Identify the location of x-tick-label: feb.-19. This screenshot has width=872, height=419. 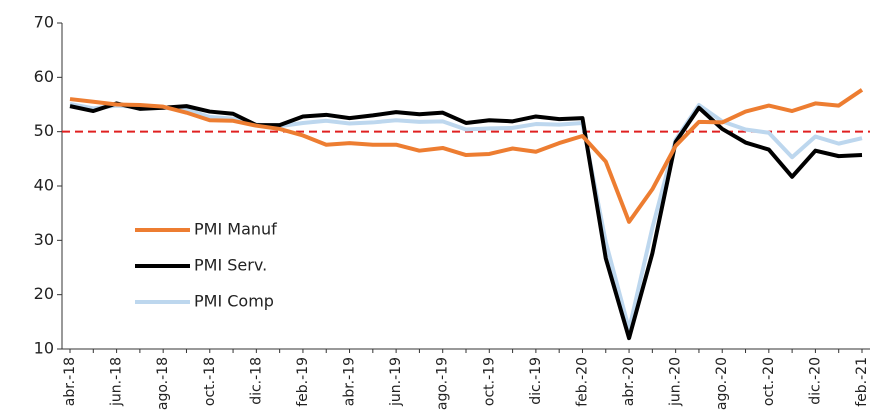
(303, 382).